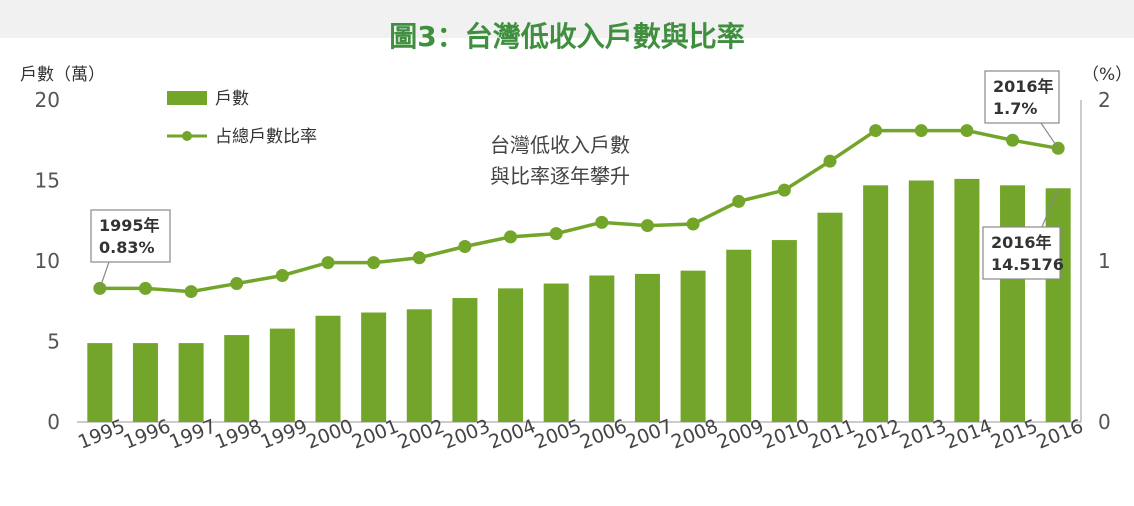 This screenshot has height=506, width=1134. Describe the element at coordinates (53, 422) in the screenshot. I see `y-tick-label: 0` at that location.